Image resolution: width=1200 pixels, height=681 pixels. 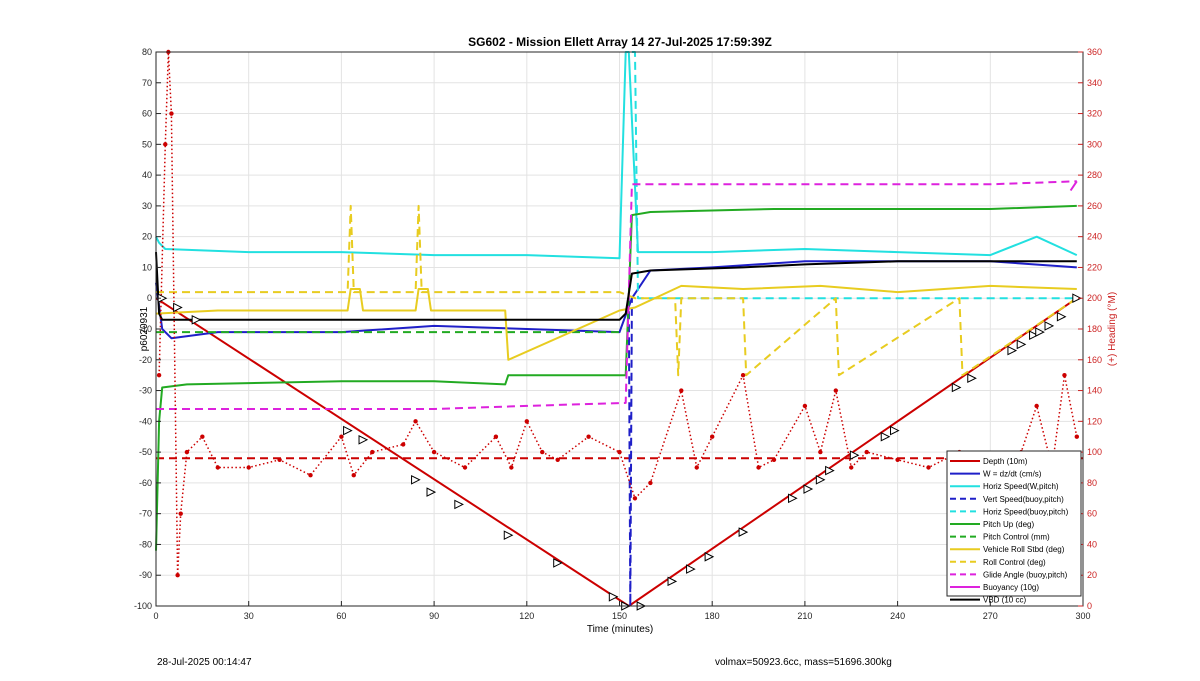 What do you see at coordinates (145, 514) in the screenshot?
I see `y-tick-label: -70` at bounding box center [145, 514].